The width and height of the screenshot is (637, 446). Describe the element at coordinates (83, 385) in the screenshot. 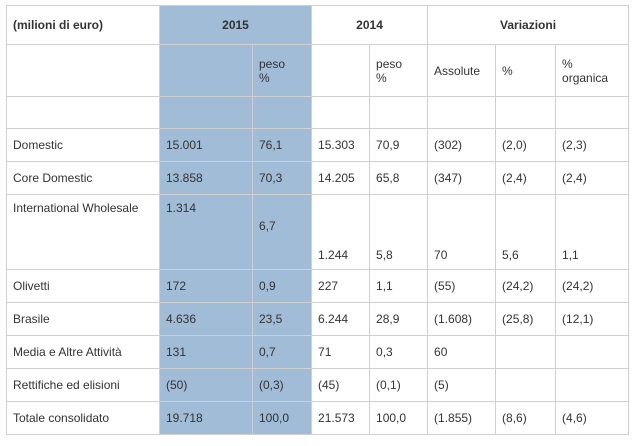

I see `row-label: Rettifiche ed elisioni` at that location.